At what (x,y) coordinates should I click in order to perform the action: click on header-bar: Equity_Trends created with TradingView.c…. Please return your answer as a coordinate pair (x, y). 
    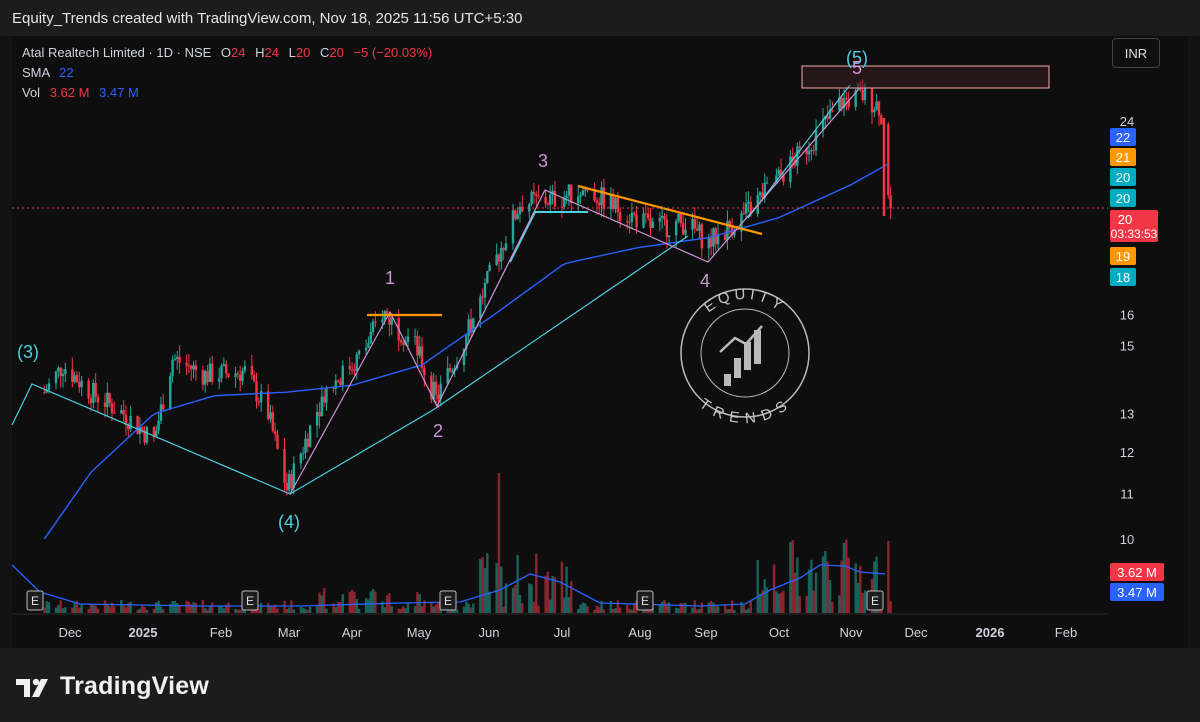
    Looking at the image, I should click on (600, 18).